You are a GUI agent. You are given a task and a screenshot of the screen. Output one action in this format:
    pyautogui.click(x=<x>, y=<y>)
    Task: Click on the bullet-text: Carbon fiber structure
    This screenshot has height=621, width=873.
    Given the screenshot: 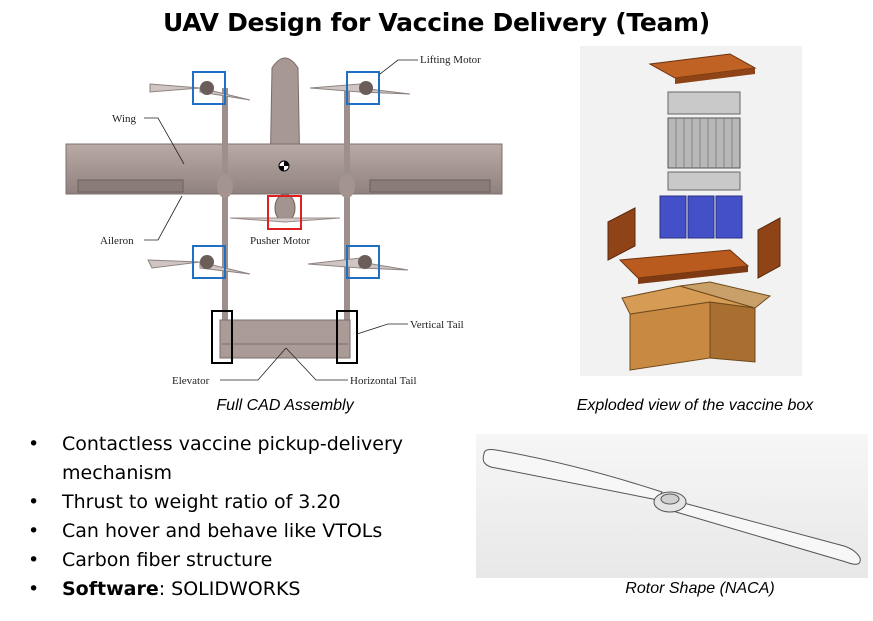 What is the action you would take?
    pyautogui.click(x=167, y=560)
    